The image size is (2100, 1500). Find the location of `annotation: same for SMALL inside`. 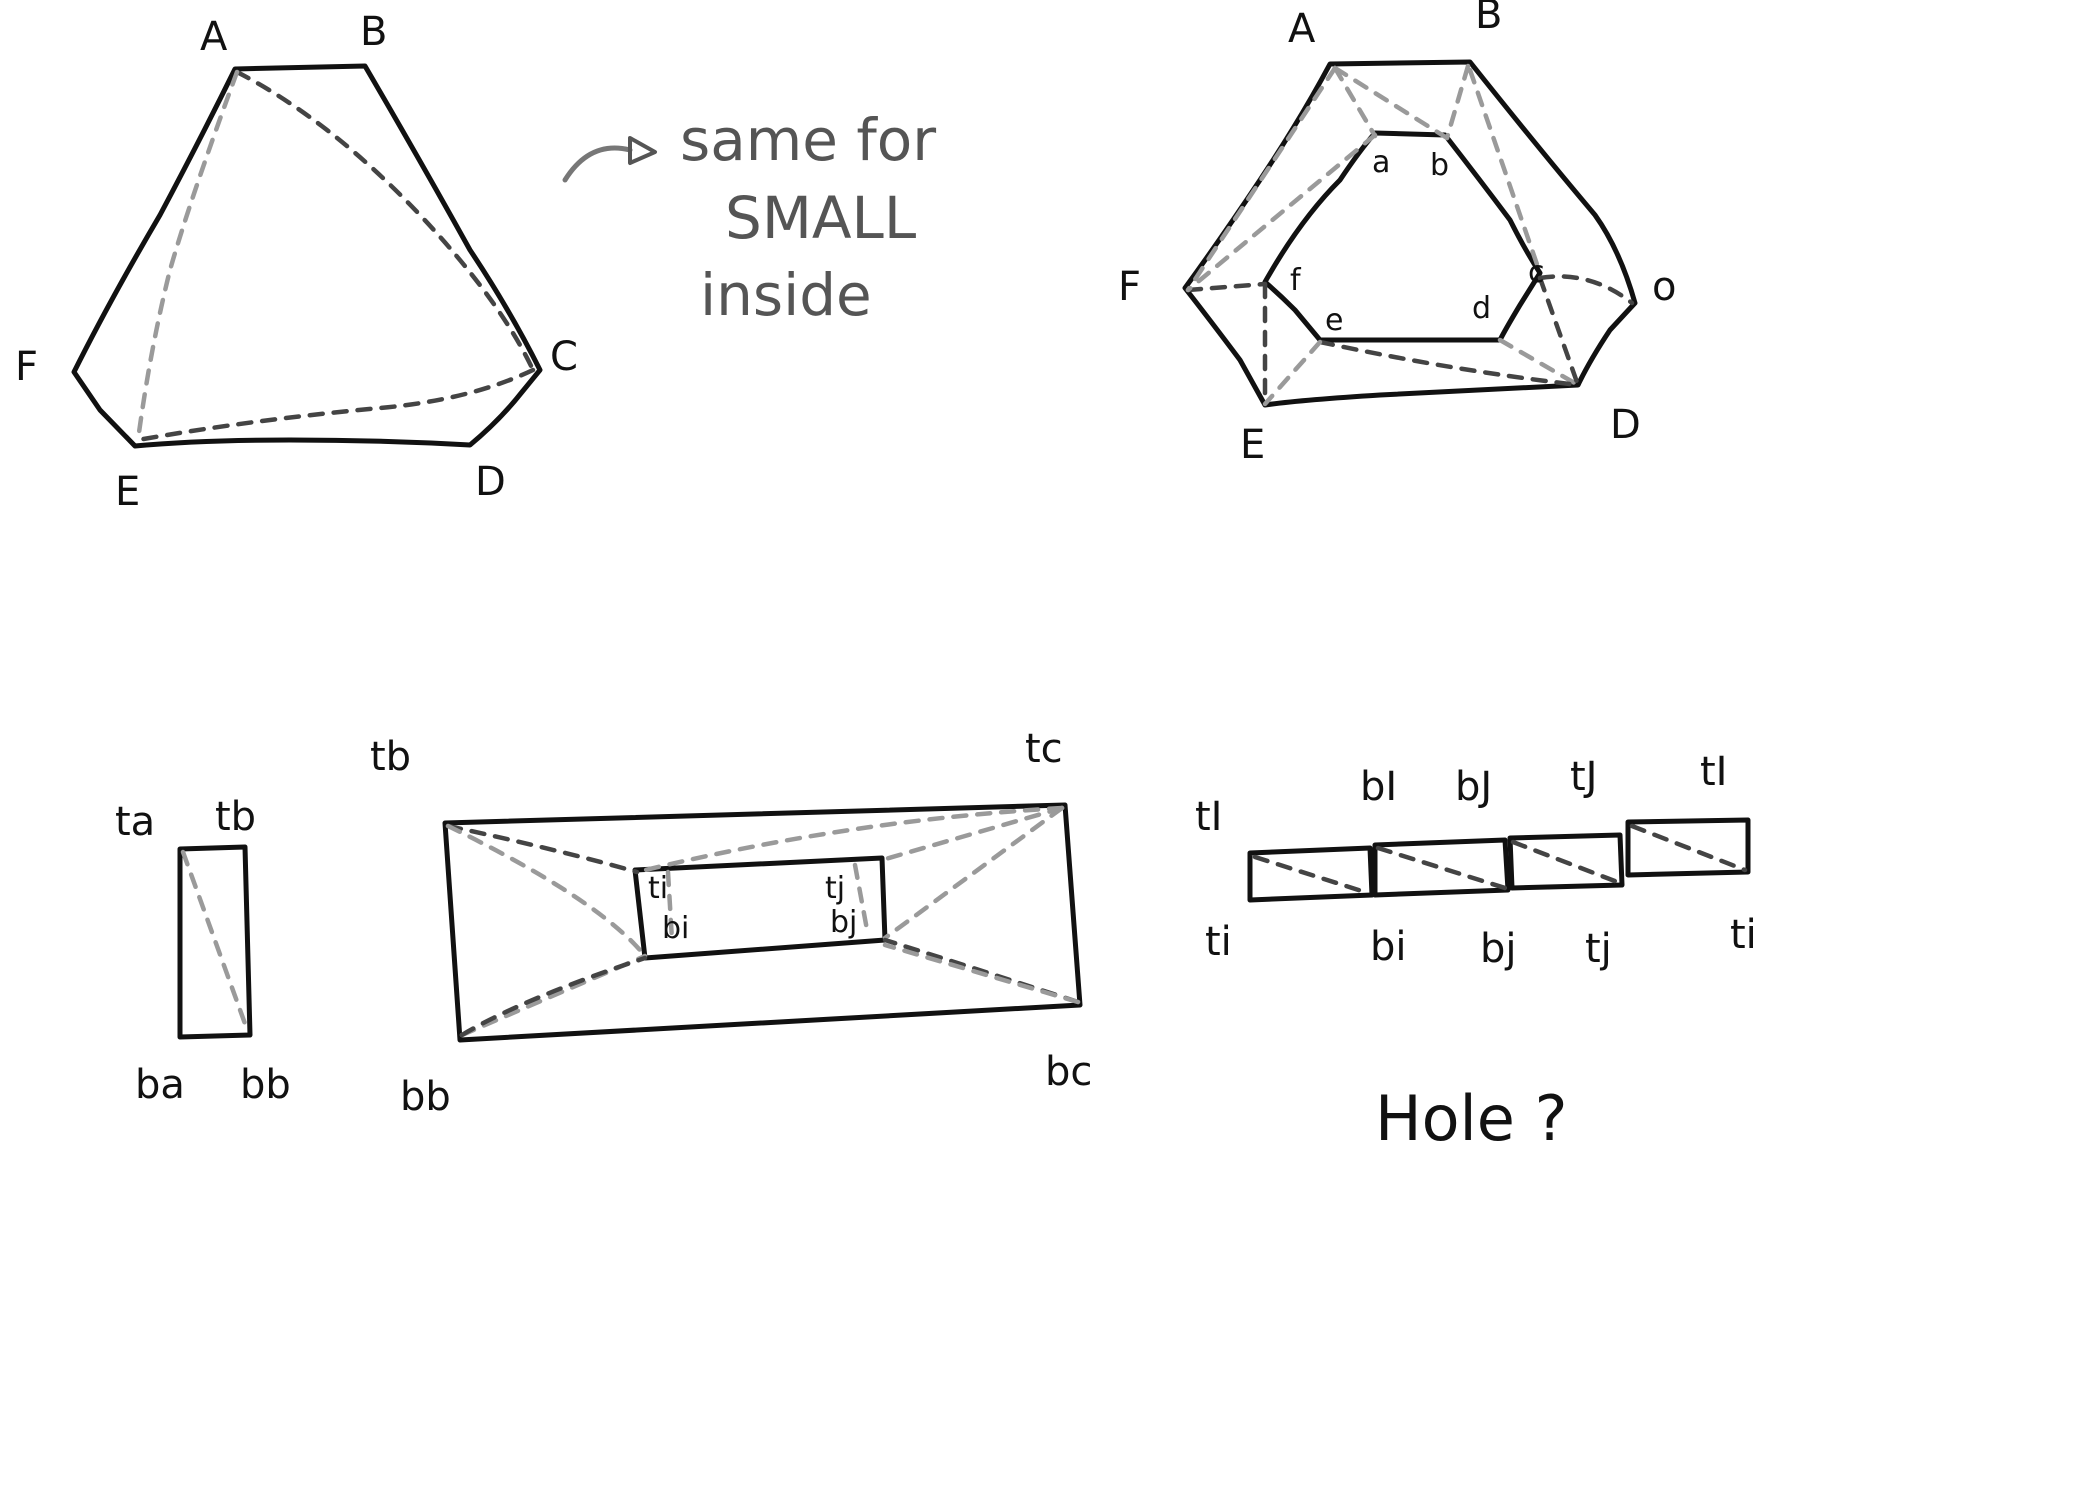

annotation: same for SMALL inside is located at coordinates (749, 217).